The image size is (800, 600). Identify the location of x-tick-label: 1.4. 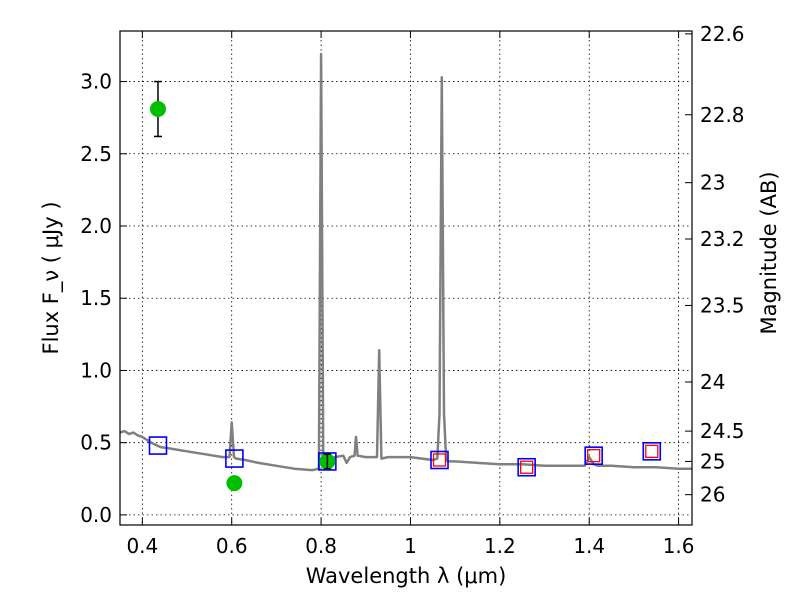
(589, 546).